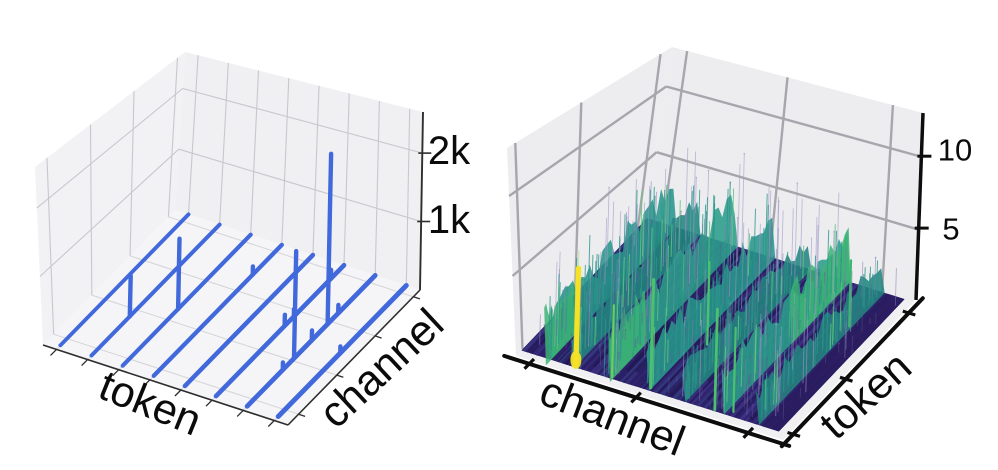  I want to click on left-ztick-2k: 2k, so click(449, 151).